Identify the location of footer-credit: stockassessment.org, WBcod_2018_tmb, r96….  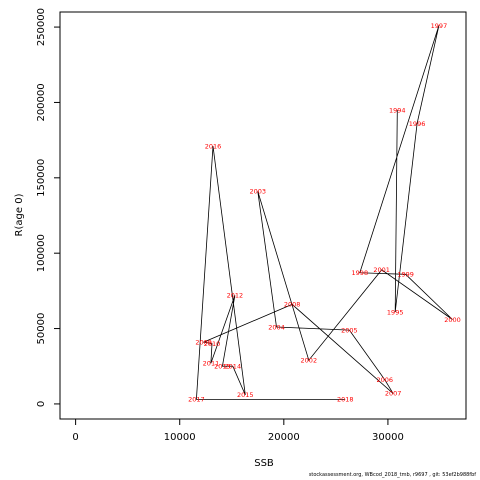
(392, 475).